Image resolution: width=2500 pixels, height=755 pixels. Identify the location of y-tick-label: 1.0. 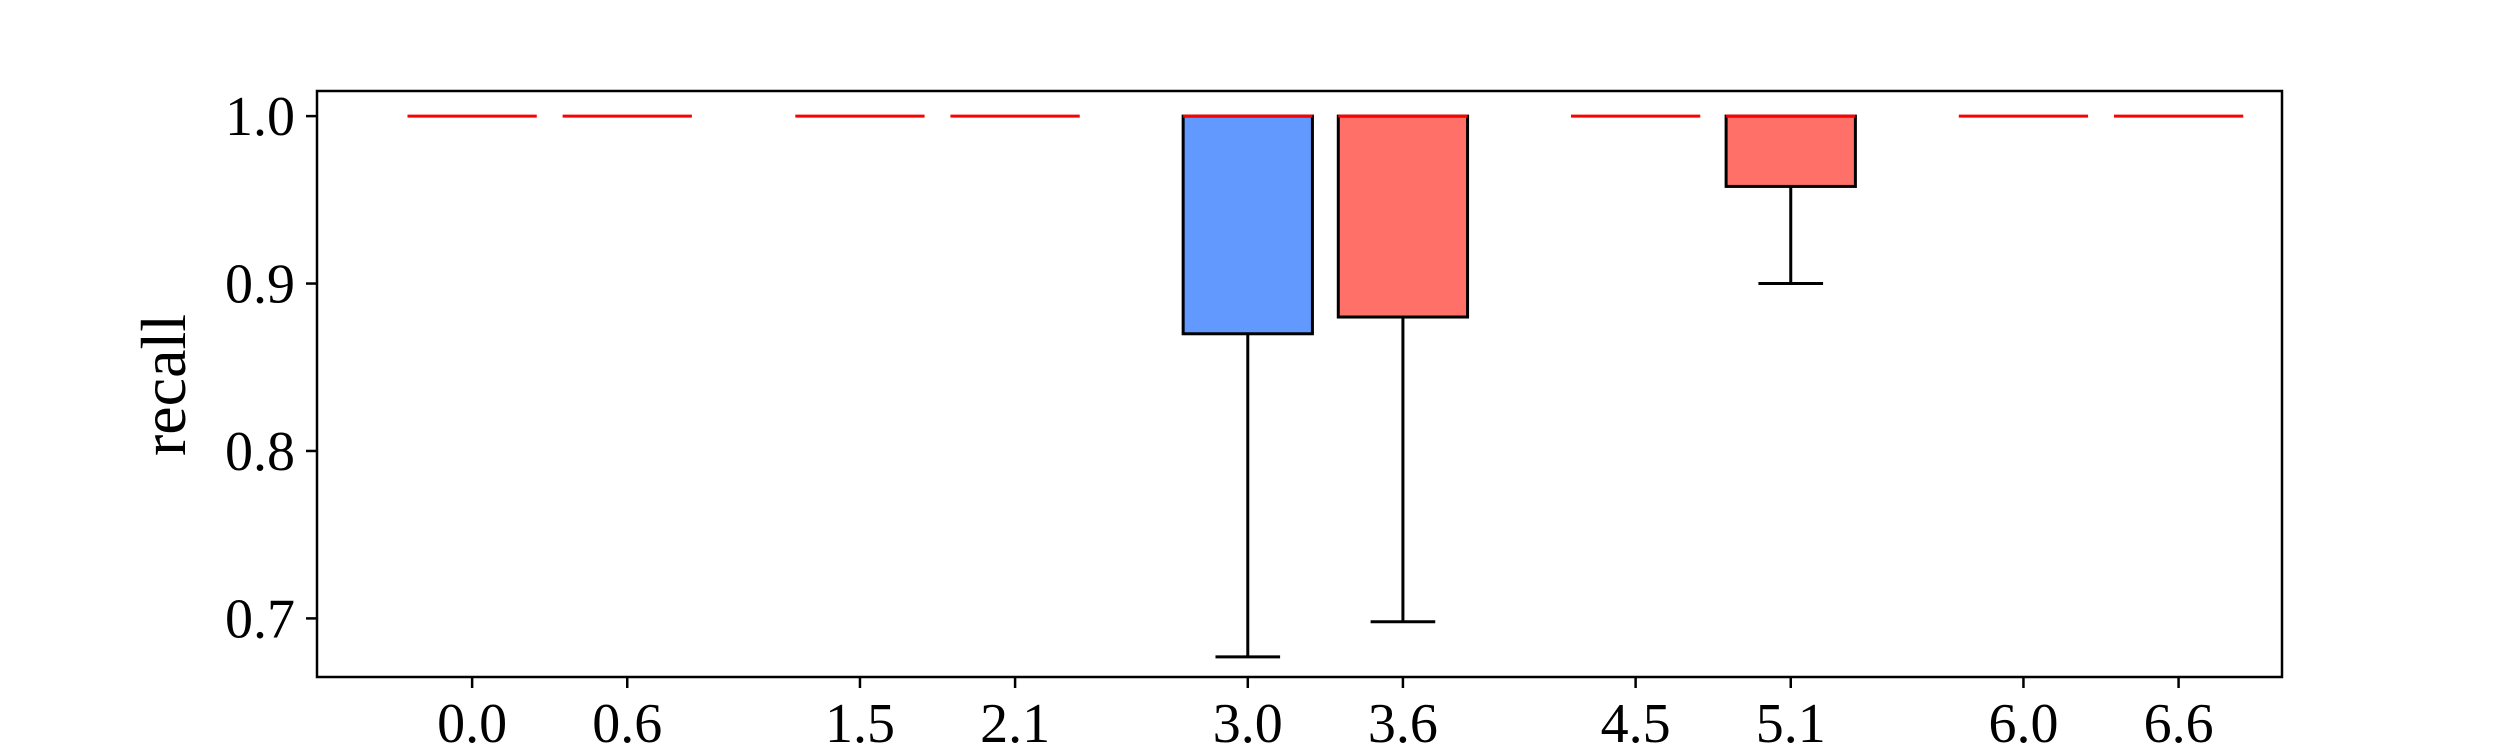
(260, 117).